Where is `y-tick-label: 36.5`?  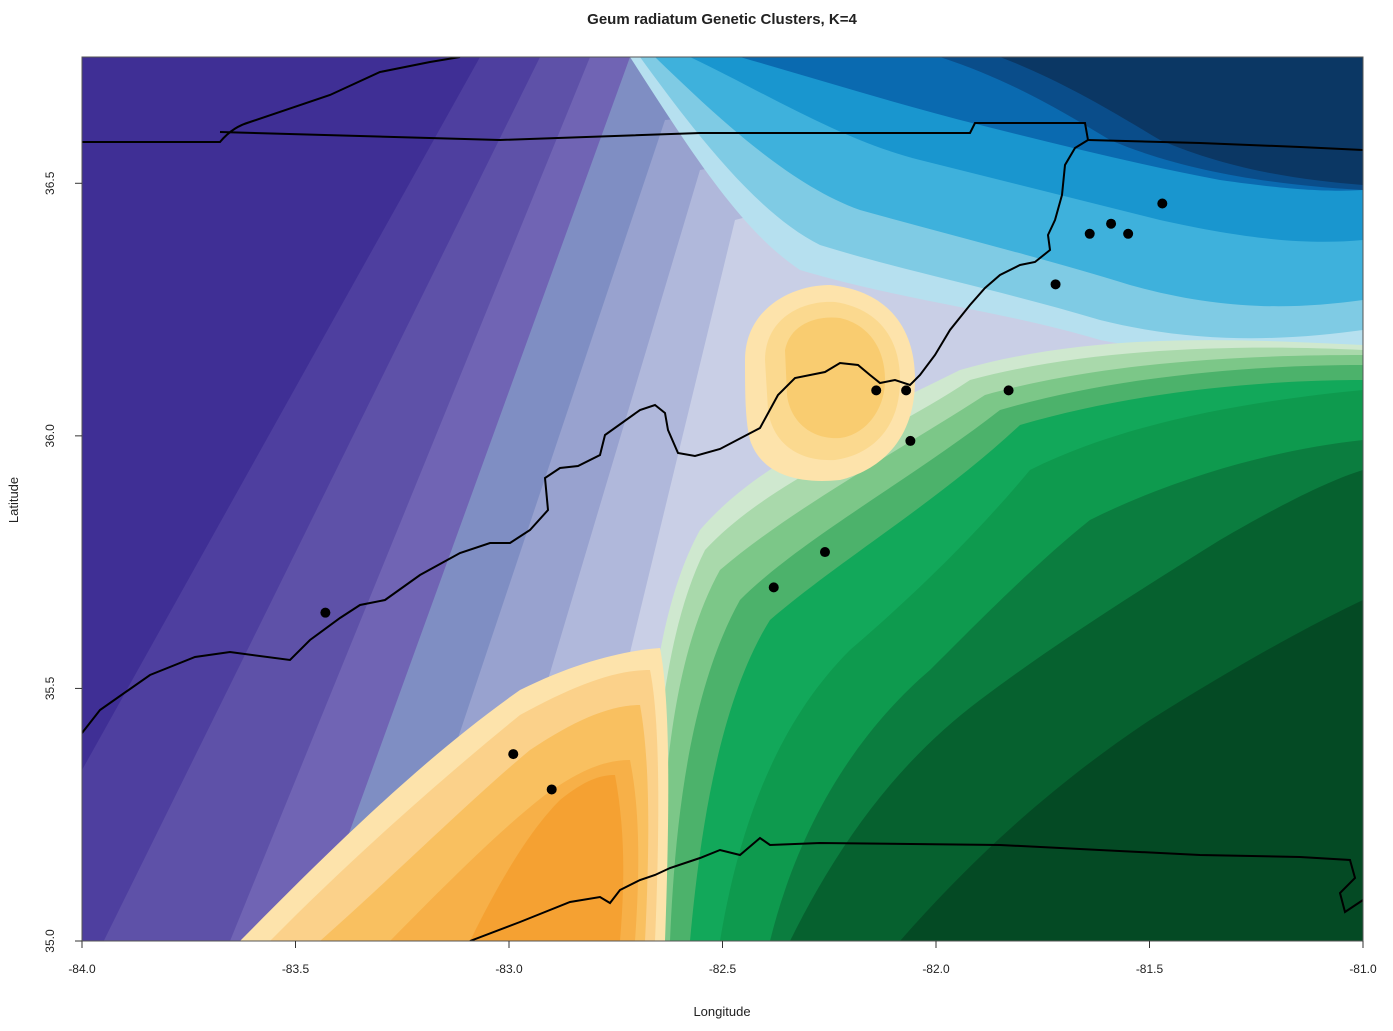 y-tick-label: 36.5 is located at coordinates (50, 183).